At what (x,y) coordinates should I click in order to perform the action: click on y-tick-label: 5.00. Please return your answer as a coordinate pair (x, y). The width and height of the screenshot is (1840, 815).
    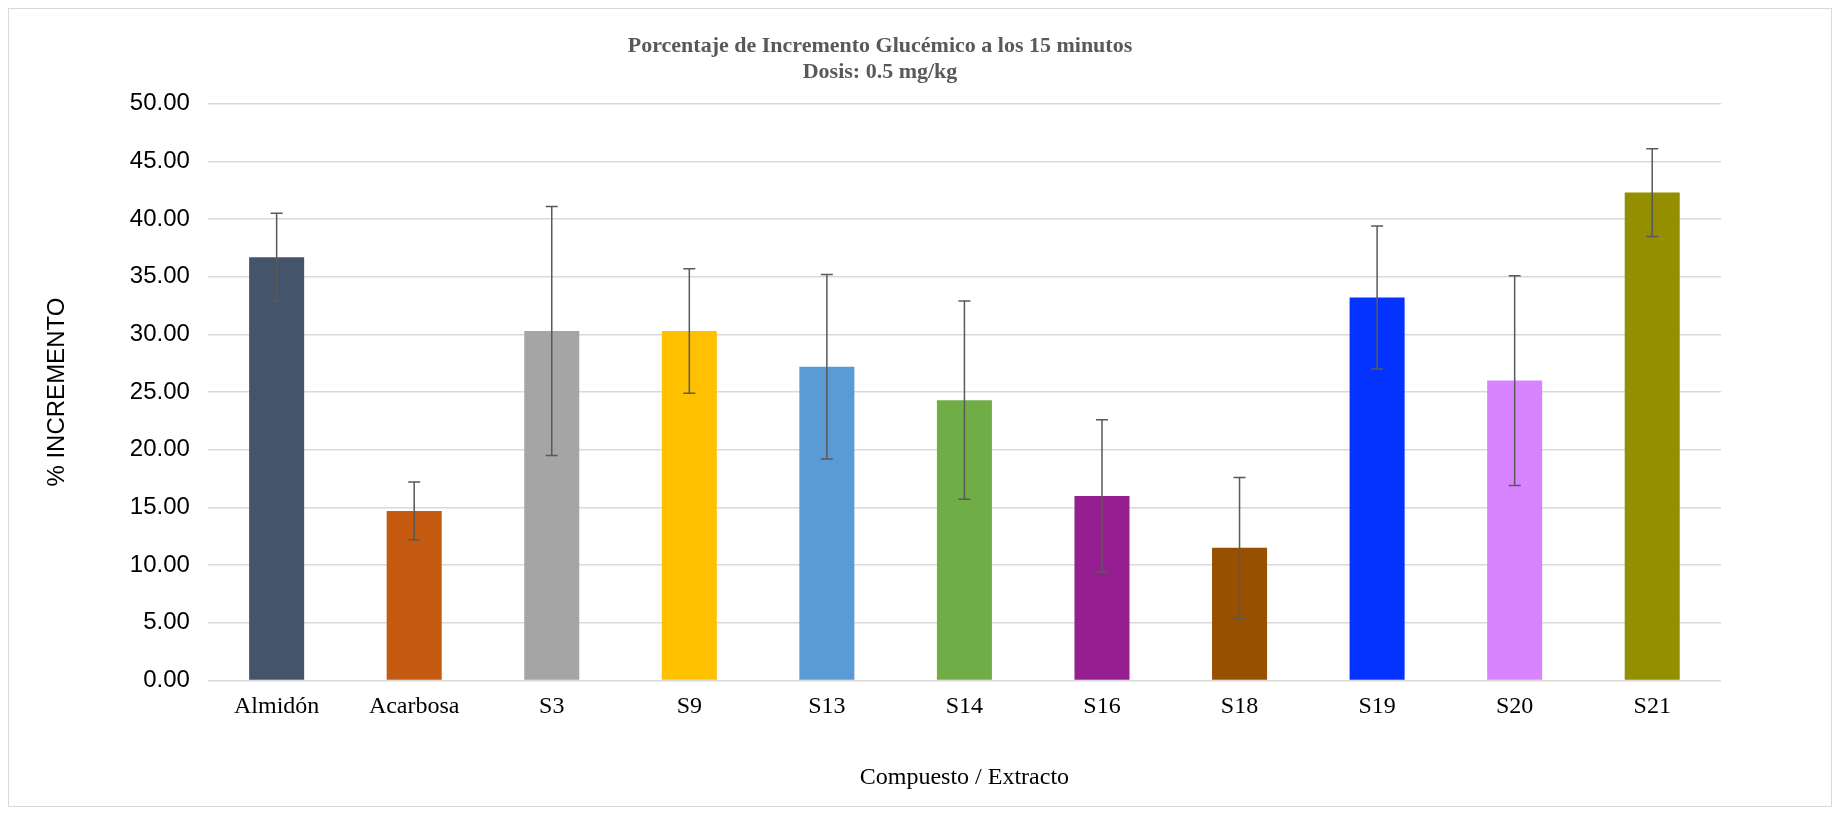
    Looking at the image, I should click on (166, 621).